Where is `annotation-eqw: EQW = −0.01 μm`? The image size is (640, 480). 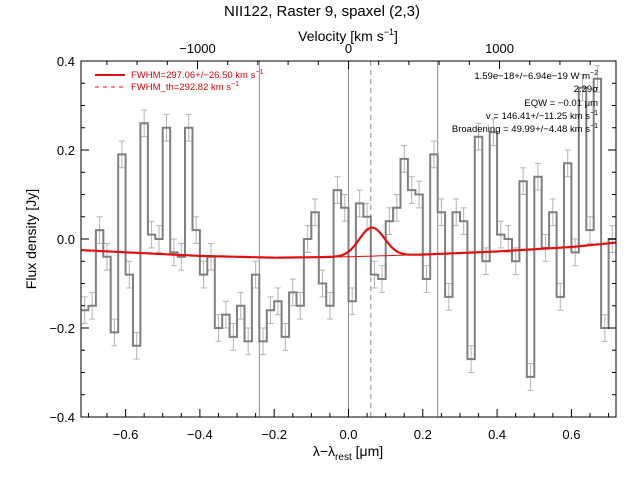
annotation-eqw: EQW = −0.01 μm is located at coordinates (561, 103).